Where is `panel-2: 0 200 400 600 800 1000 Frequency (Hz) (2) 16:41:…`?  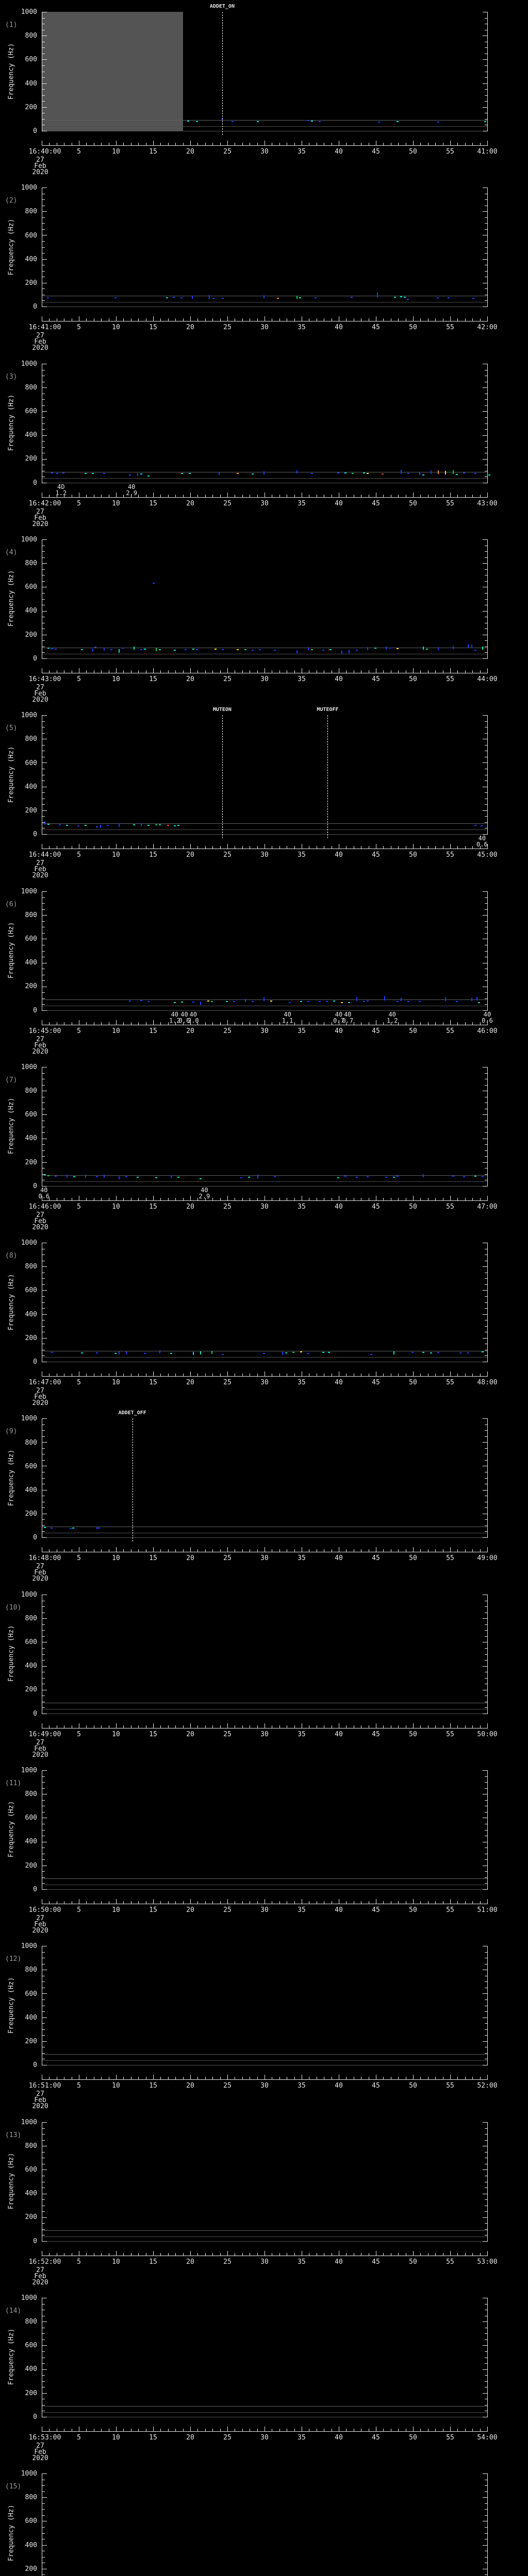
panel-2: 0 200 400 600 800 1000 Frequency (Hz) (2) 16:41:… is located at coordinates (264, 263).